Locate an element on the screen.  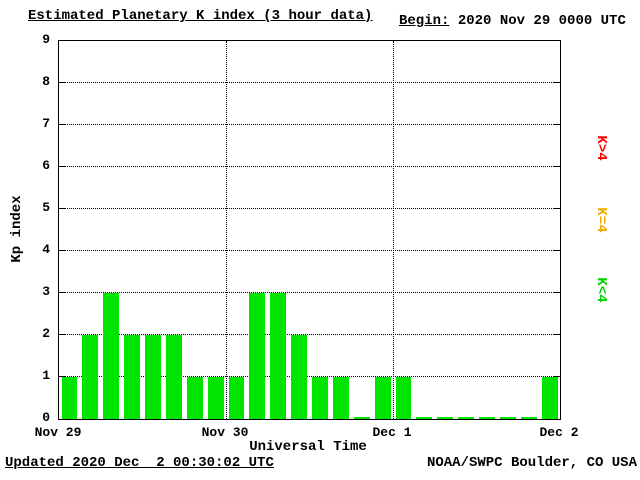
x-tick-label: Dec 2 is located at coordinates (559, 432).